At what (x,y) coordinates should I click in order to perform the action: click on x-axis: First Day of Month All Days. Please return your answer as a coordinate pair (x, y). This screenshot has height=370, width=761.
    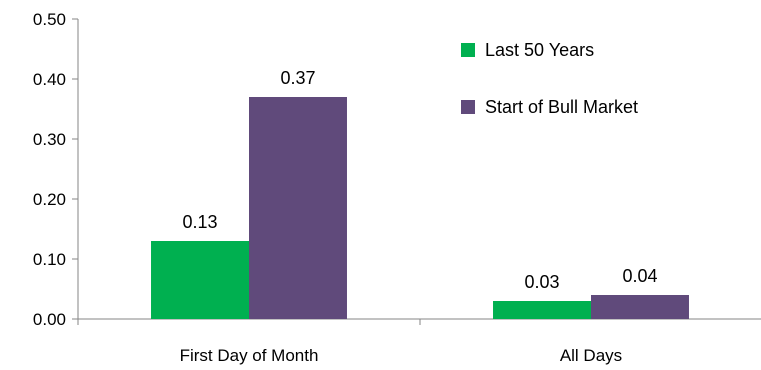
    Looking at the image, I should click on (419, 341).